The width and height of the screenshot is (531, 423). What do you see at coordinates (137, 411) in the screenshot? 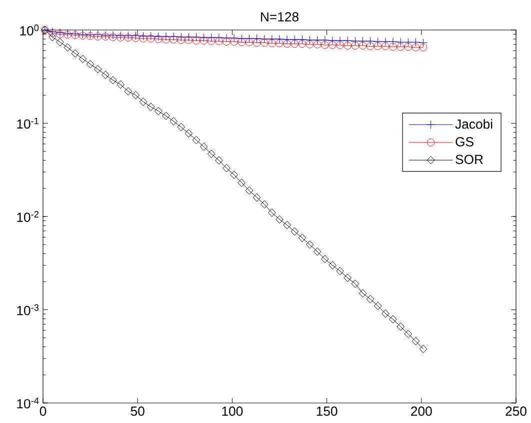
I see `x-tick-label: 50` at bounding box center [137, 411].